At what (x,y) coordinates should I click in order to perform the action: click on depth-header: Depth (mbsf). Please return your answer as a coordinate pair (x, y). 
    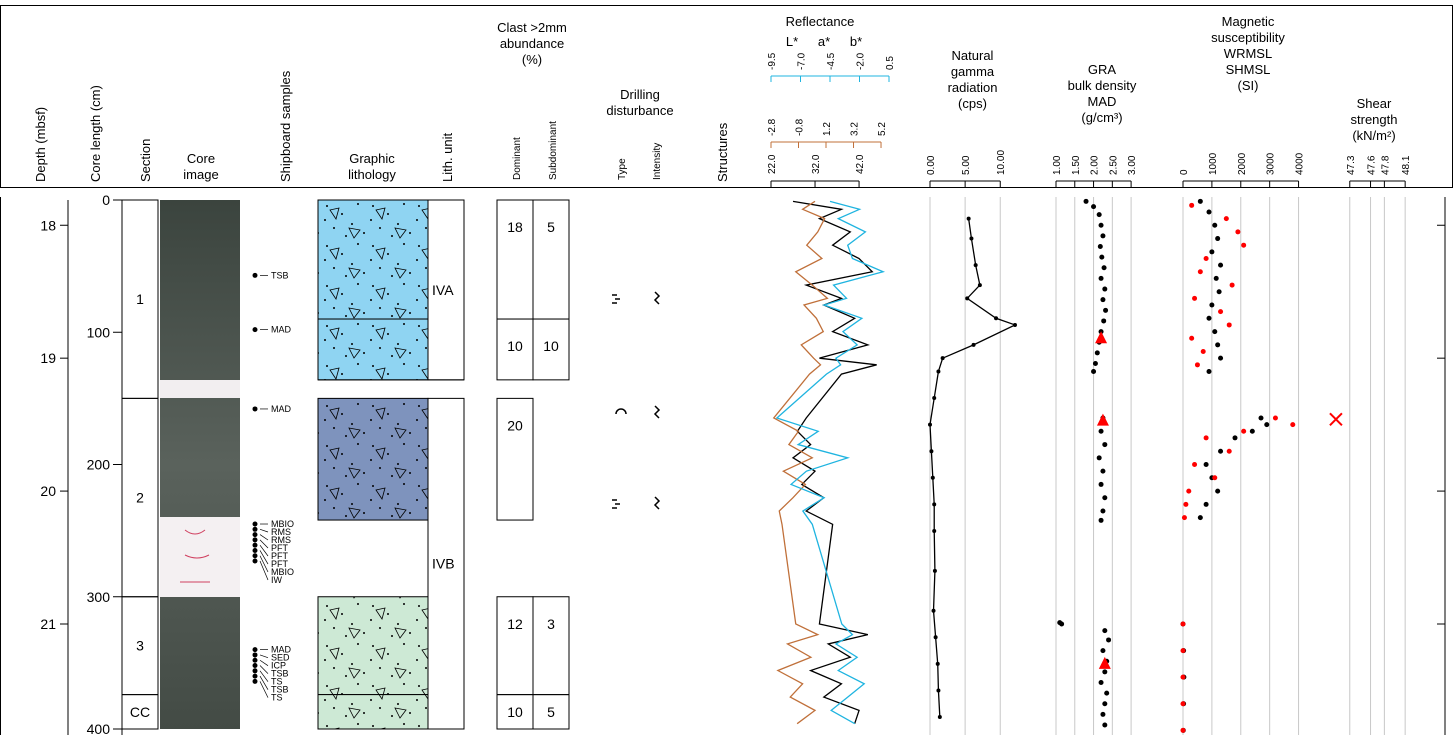
    Looking at the image, I should click on (40, 144).